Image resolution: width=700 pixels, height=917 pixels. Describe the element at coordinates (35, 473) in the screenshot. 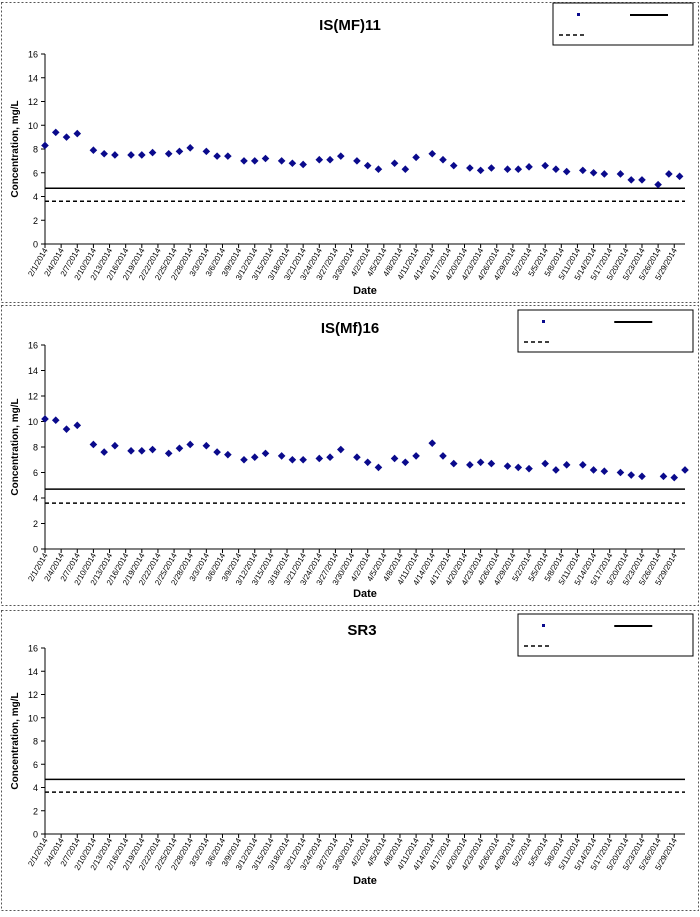

I see `y-tick-label: 6` at that location.